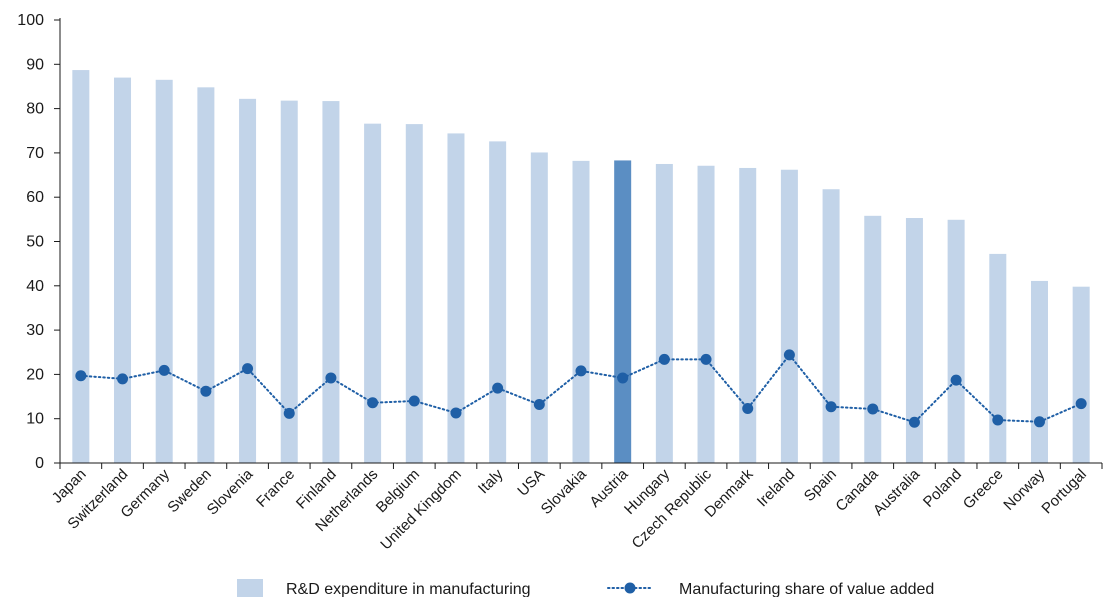 The image size is (1104, 602). What do you see at coordinates (35, 242) in the screenshot?
I see `y-tick-label-50: 50` at bounding box center [35, 242].